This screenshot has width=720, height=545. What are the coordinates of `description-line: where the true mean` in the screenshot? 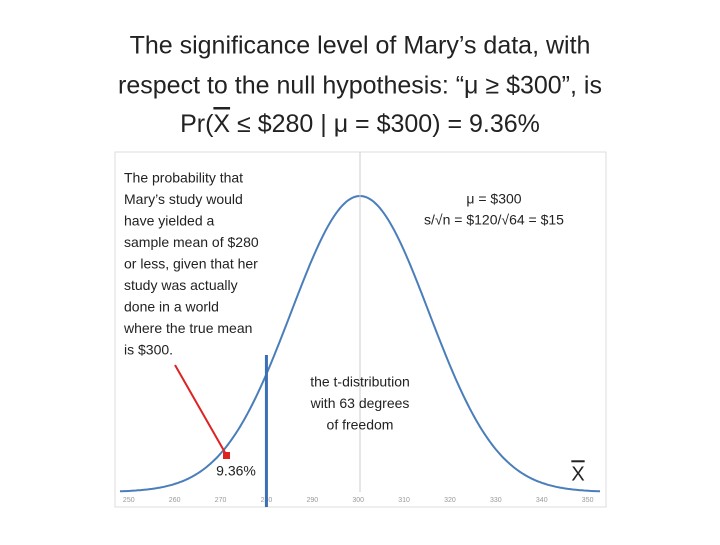 It's located at (187, 328).